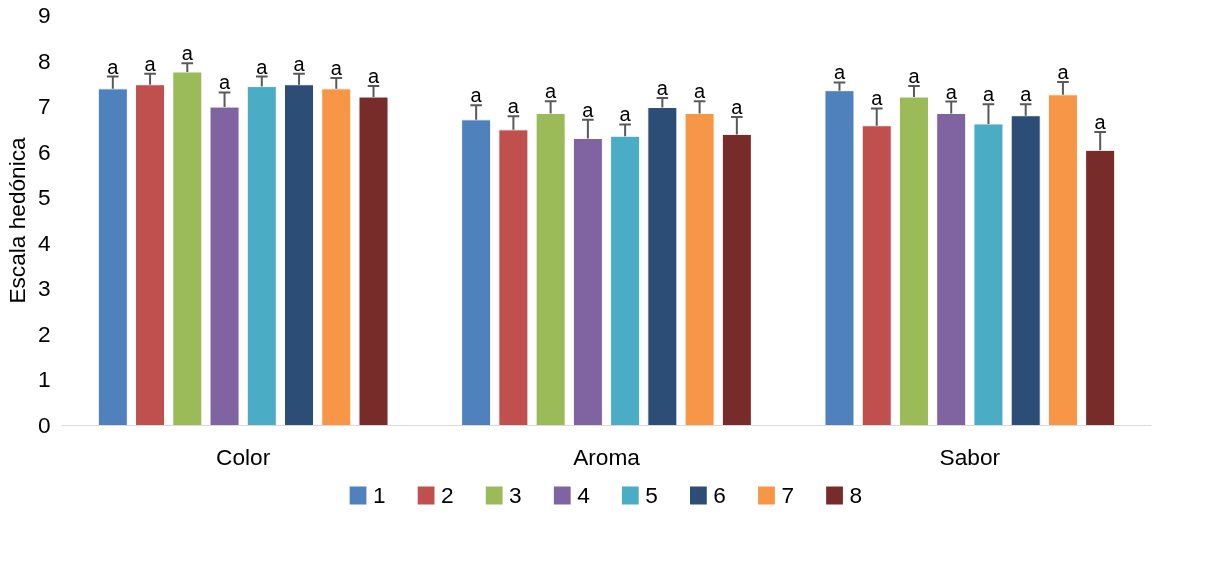  Describe the element at coordinates (44, 288) in the screenshot. I see `y-tick-label: 3` at that location.